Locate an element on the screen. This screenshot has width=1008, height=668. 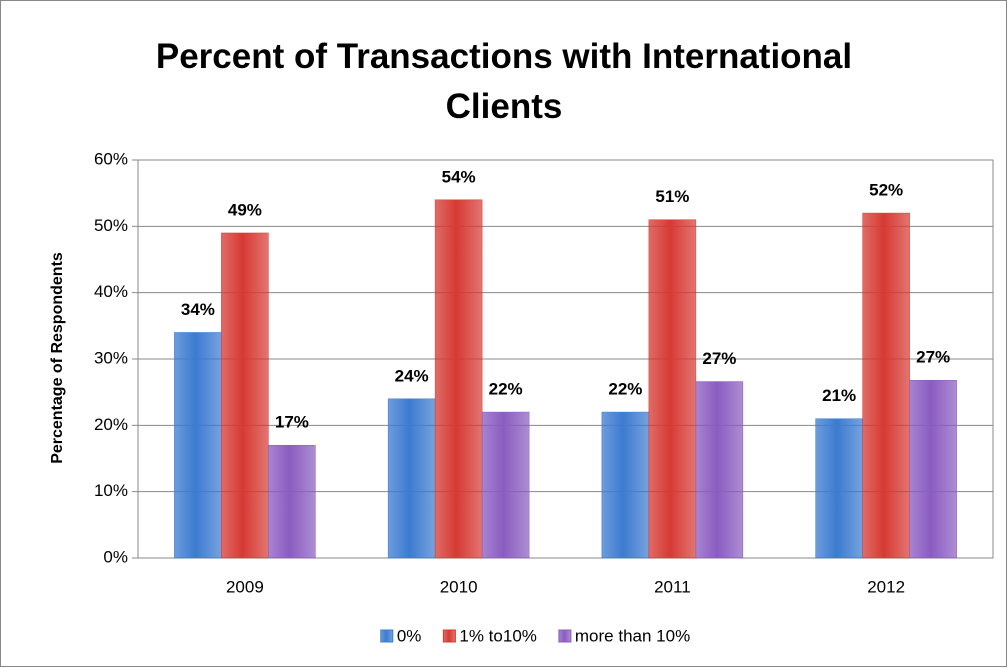
x-tick-label: 2011 is located at coordinates (672, 586).